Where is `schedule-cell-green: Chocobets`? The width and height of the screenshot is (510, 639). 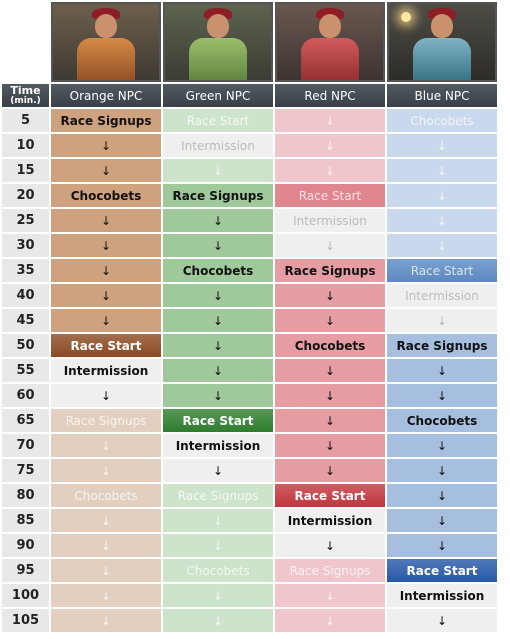
schedule-cell-green: Chocobets is located at coordinates (218, 570).